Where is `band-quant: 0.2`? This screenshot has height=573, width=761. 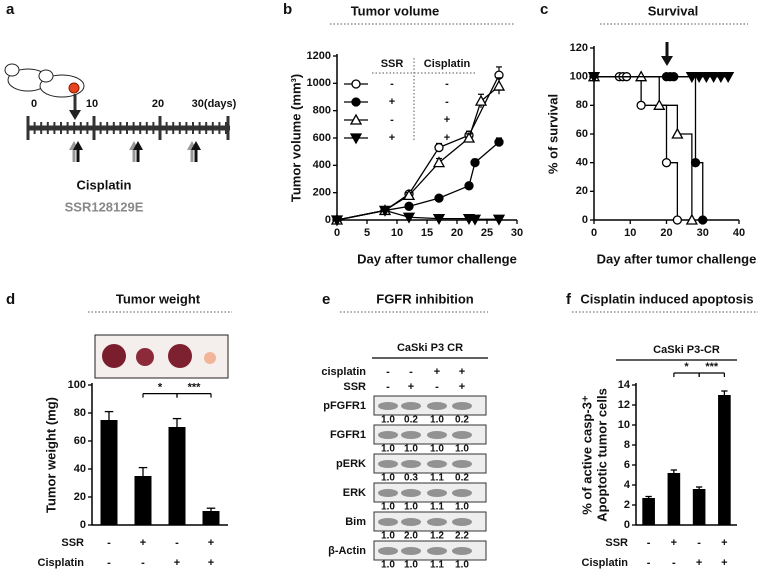 band-quant: 0.2 is located at coordinates (462, 478).